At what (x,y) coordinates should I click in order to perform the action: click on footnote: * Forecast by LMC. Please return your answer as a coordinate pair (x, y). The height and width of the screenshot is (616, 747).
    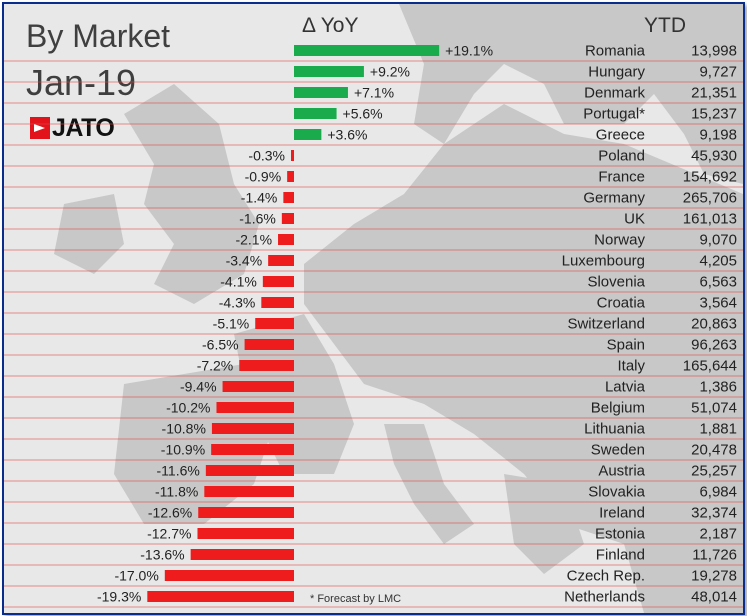
    Looking at the image, I should click on (356, 599).